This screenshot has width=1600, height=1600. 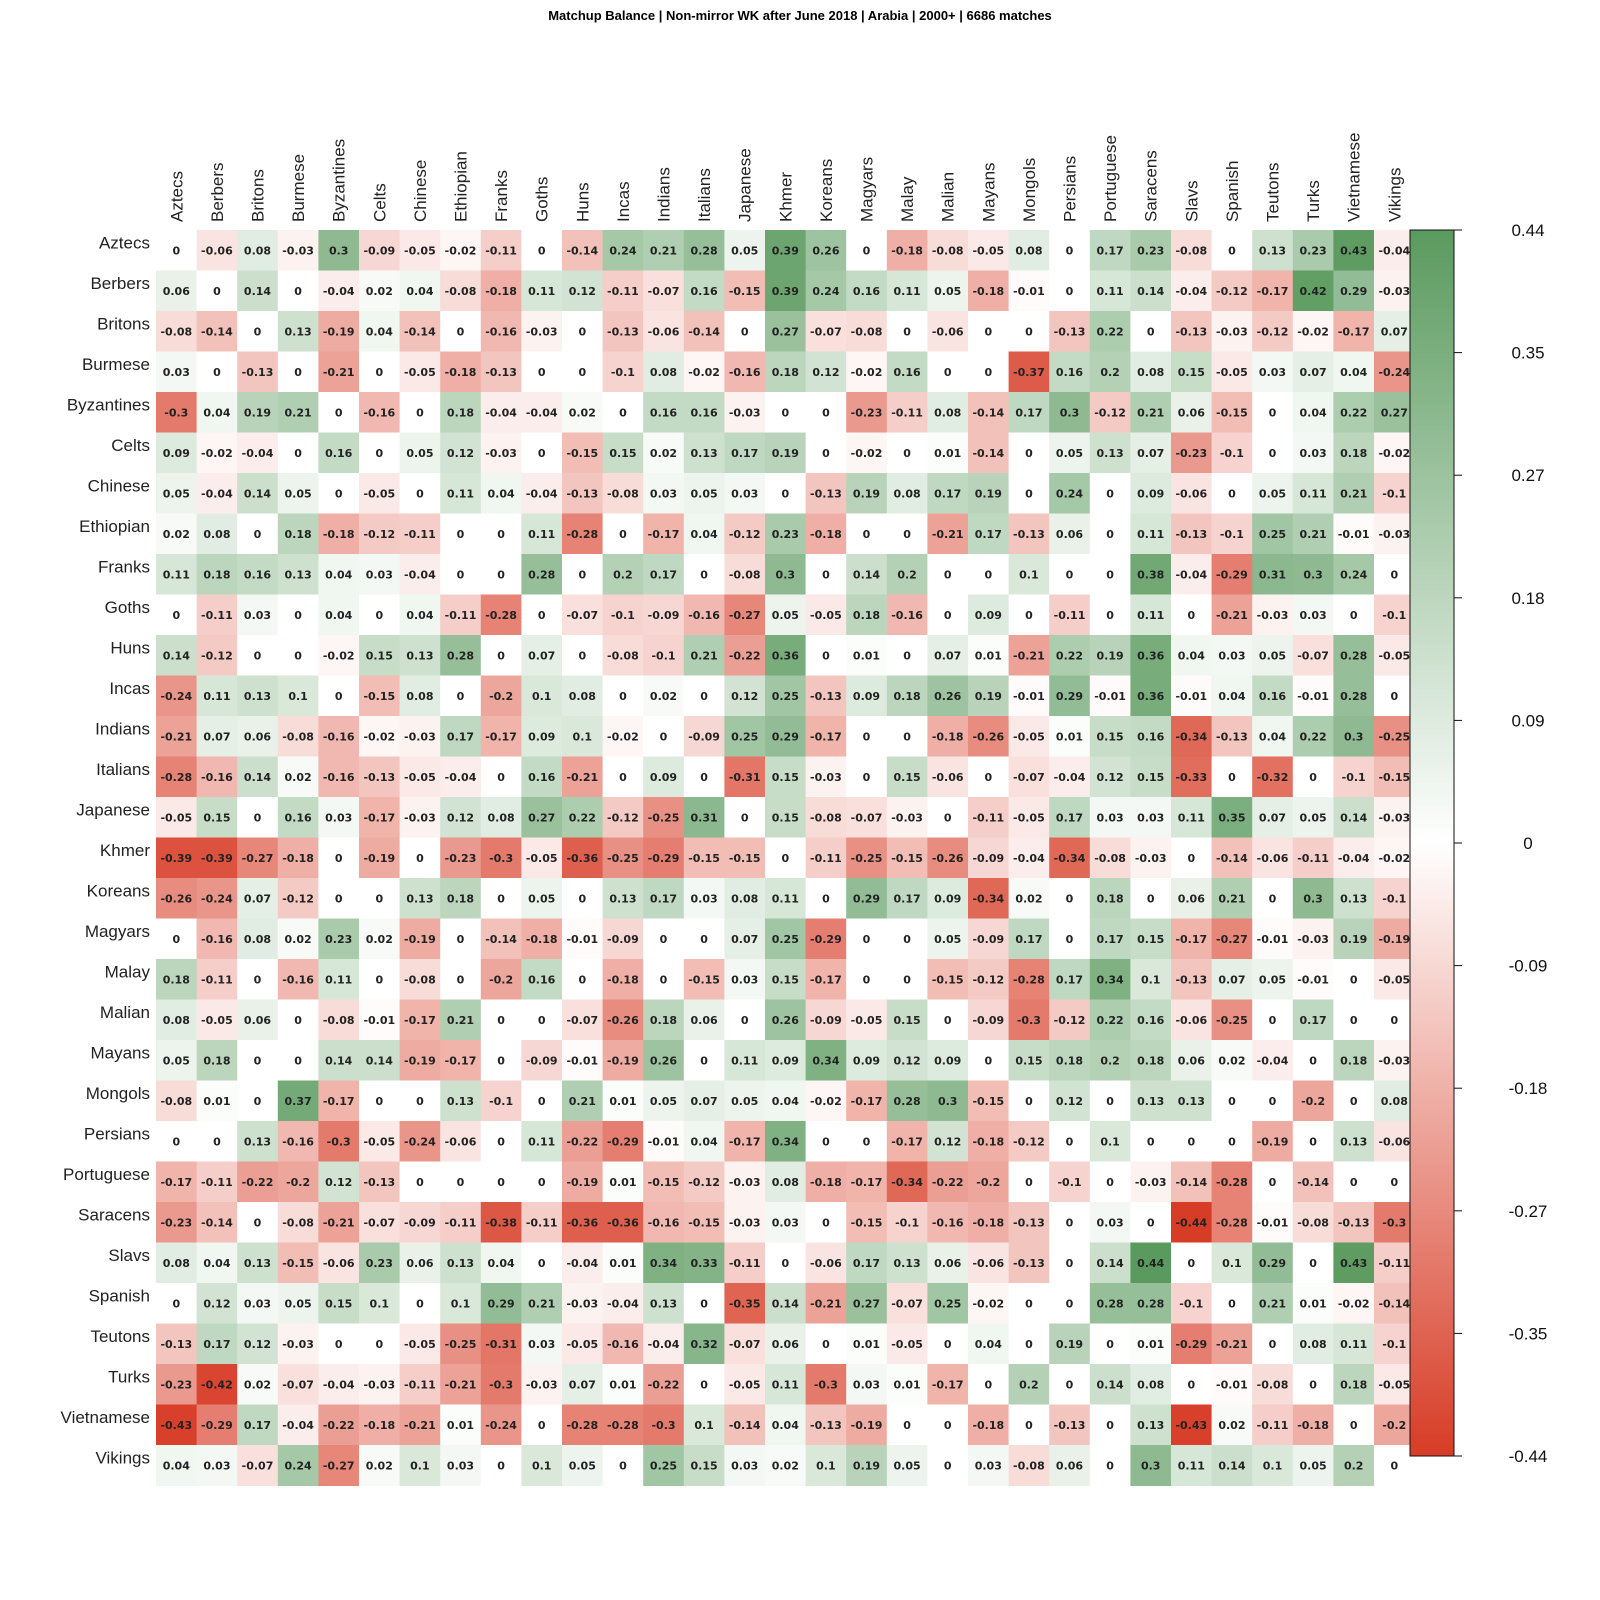 What do you see at coordinates (1354, 177) in the screenshot?
I see `col-label-vietnamese: Vietnamese` at bounding box center [1354, 177].